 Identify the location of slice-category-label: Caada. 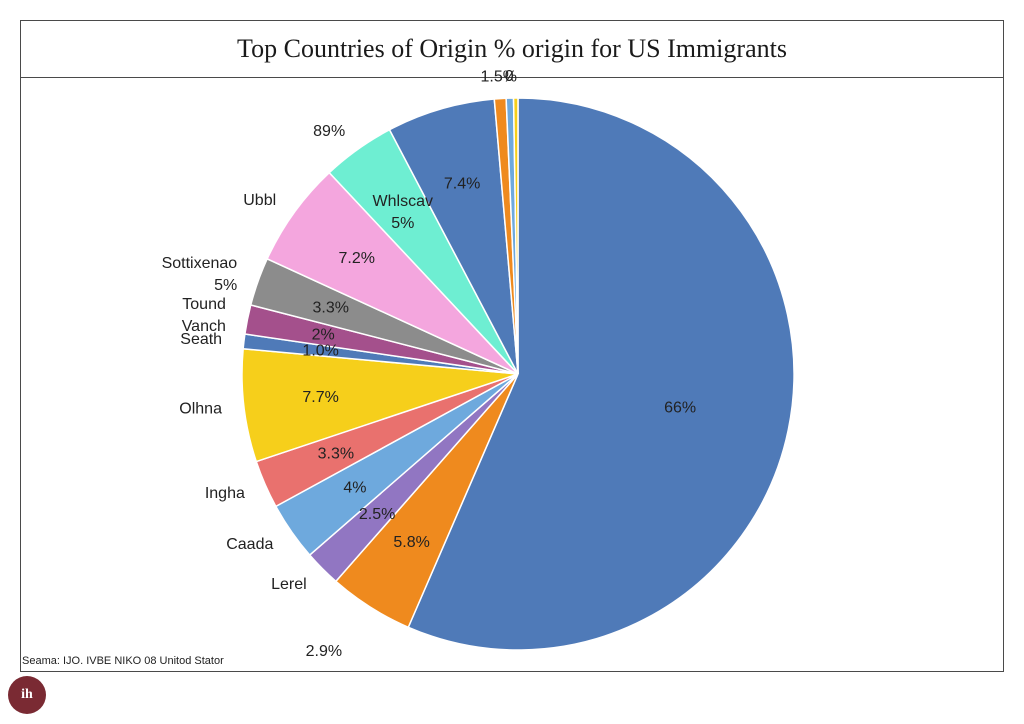
(249, 544).